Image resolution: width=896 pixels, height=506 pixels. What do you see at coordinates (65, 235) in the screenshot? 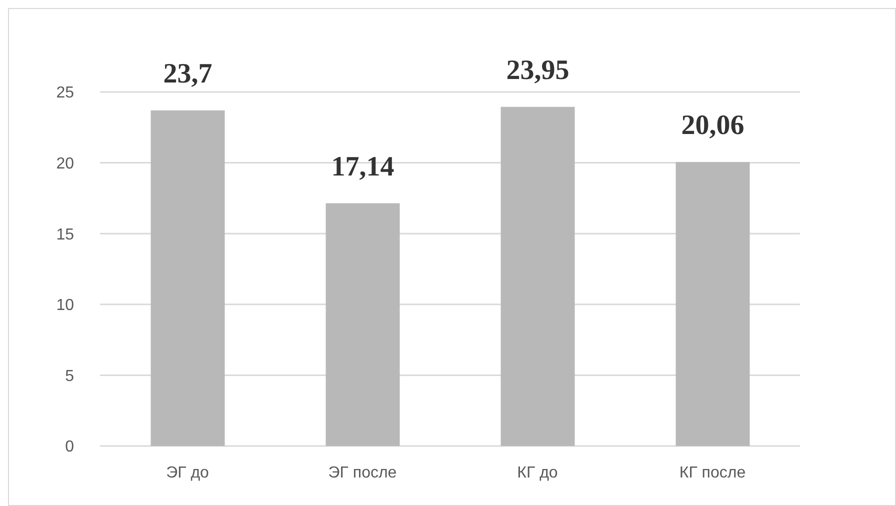
I see `y-tick-label: 15` at bounding box center [65, 235].